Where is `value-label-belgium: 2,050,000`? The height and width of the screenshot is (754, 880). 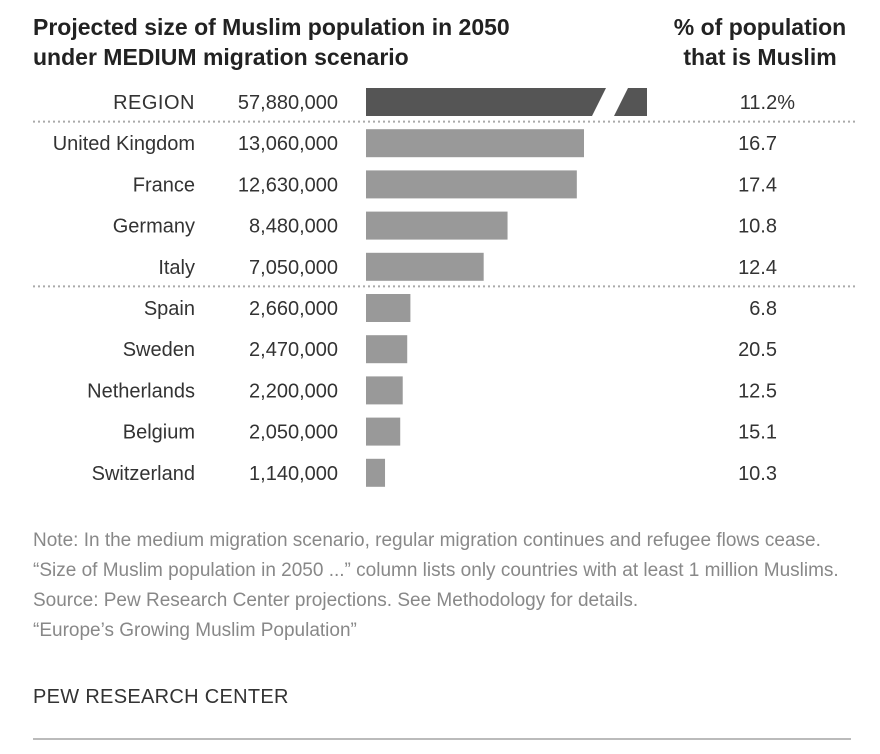
value-label-belgium: 2,050,000 is located at coordinates (293, 433).